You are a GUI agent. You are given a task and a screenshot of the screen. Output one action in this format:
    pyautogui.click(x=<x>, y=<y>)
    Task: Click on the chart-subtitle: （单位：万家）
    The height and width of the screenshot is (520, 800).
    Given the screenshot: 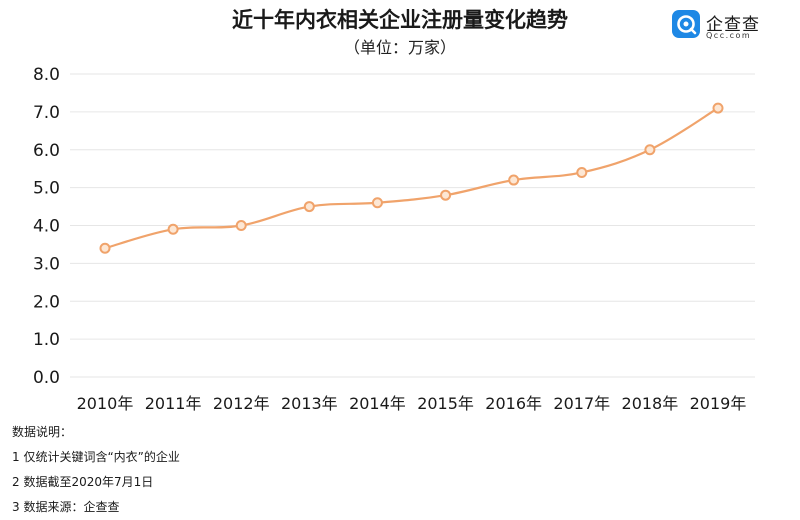 What is the action you would take?
    pyautogui.click(x=399, y=47)
    